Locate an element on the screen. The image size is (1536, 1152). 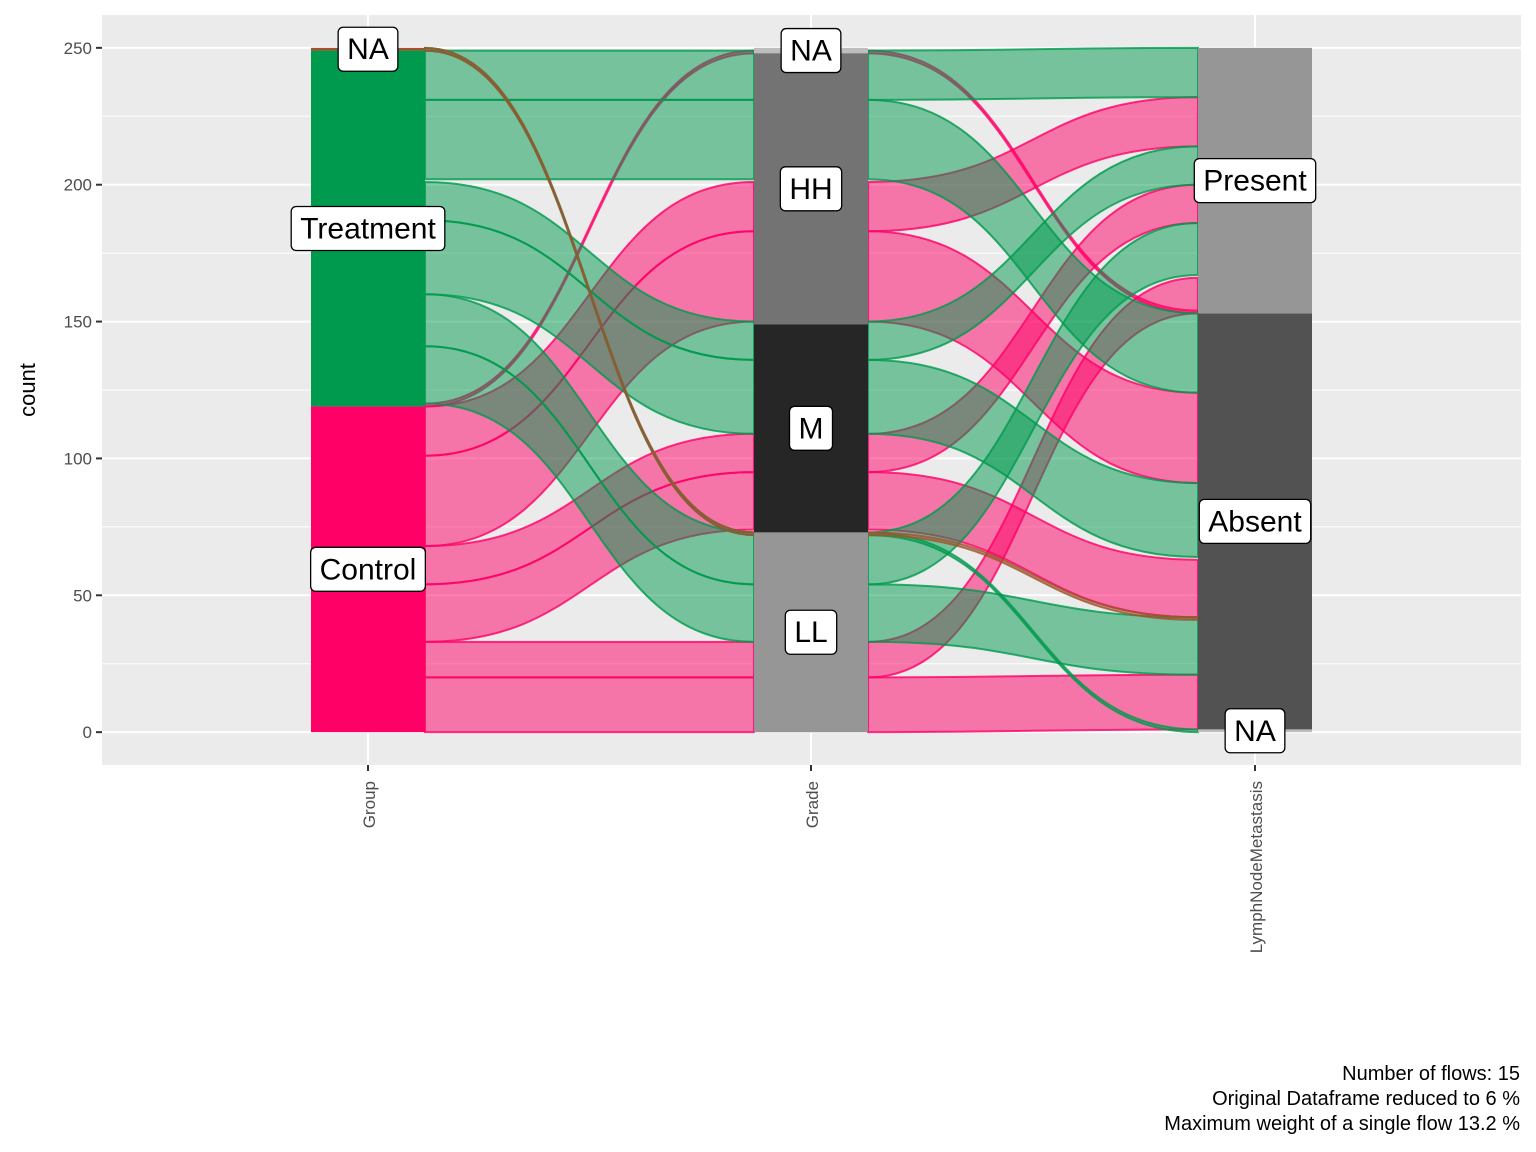
y-tick-label: 150 is located at coordinates (78, 322).